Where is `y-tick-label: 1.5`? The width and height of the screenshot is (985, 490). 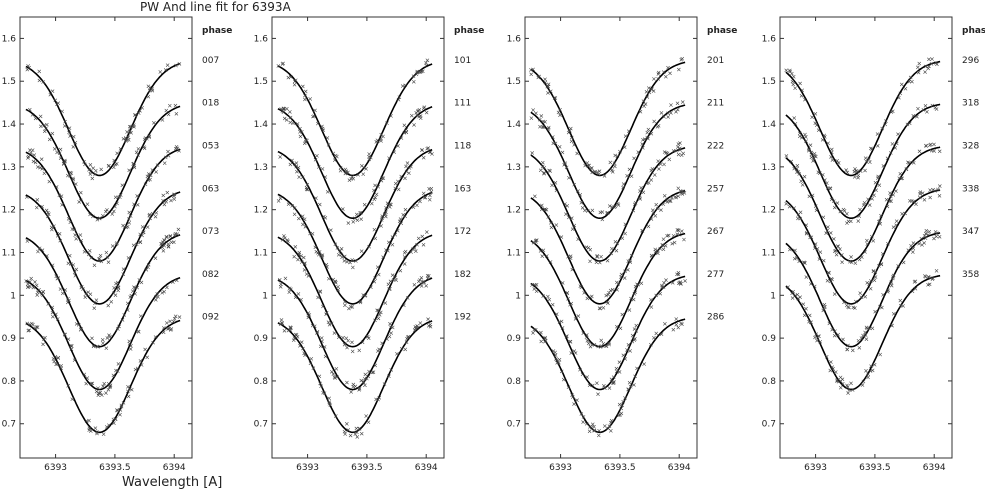
y-tick-label: 1.5 is located at coordinates (261, 82).